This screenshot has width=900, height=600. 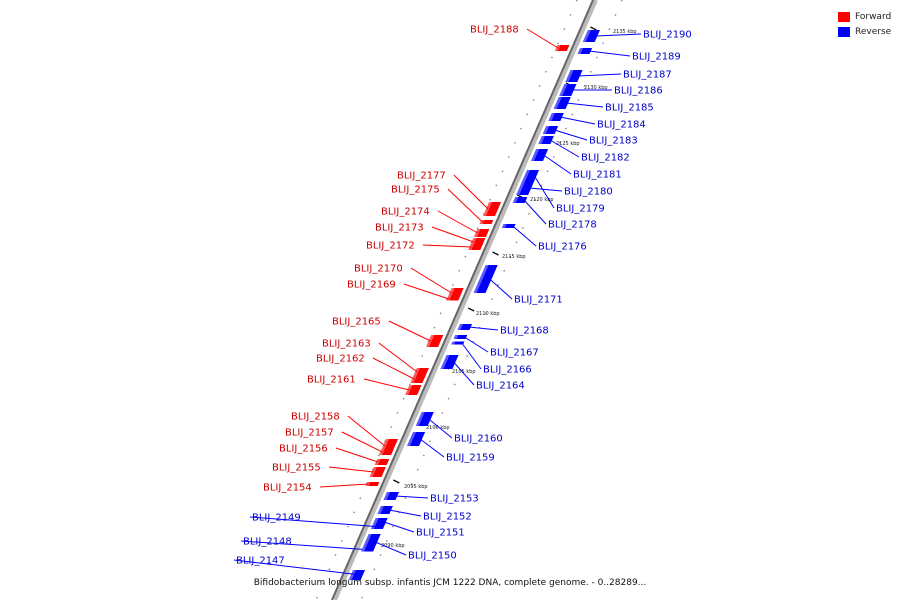 I want to click on gene-label-BLIJ_2170: BLIJ_2170, so click(x=378, y=269).